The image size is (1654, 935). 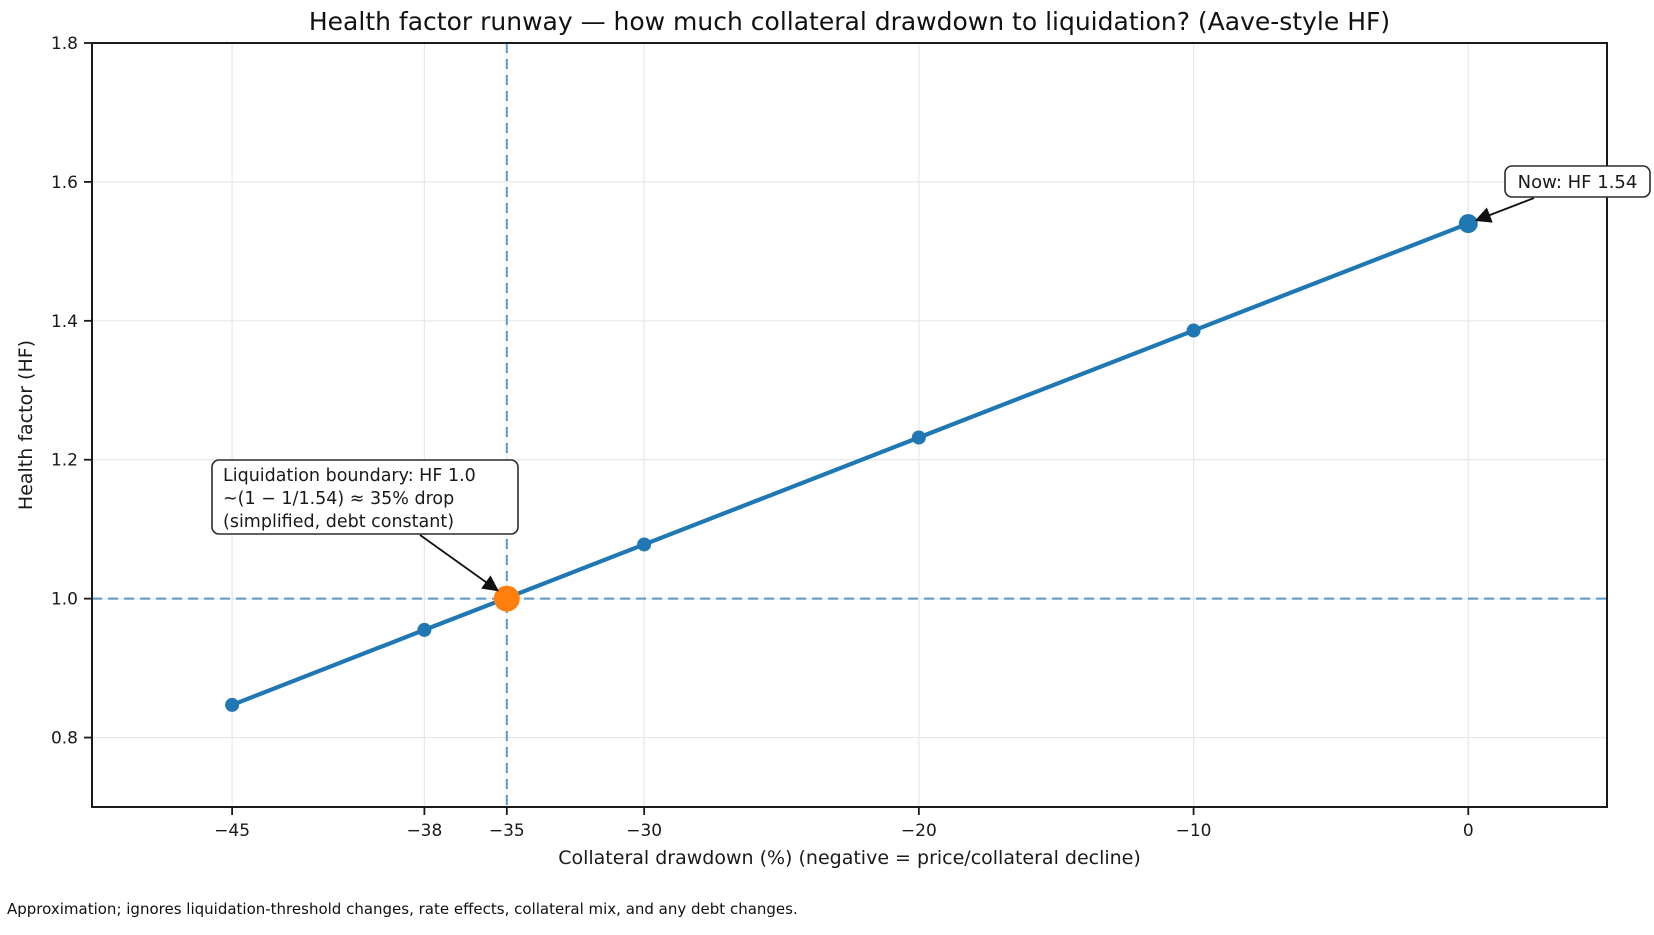 I want to click on x-tick-label: 0, so click(x=1468, y=831).